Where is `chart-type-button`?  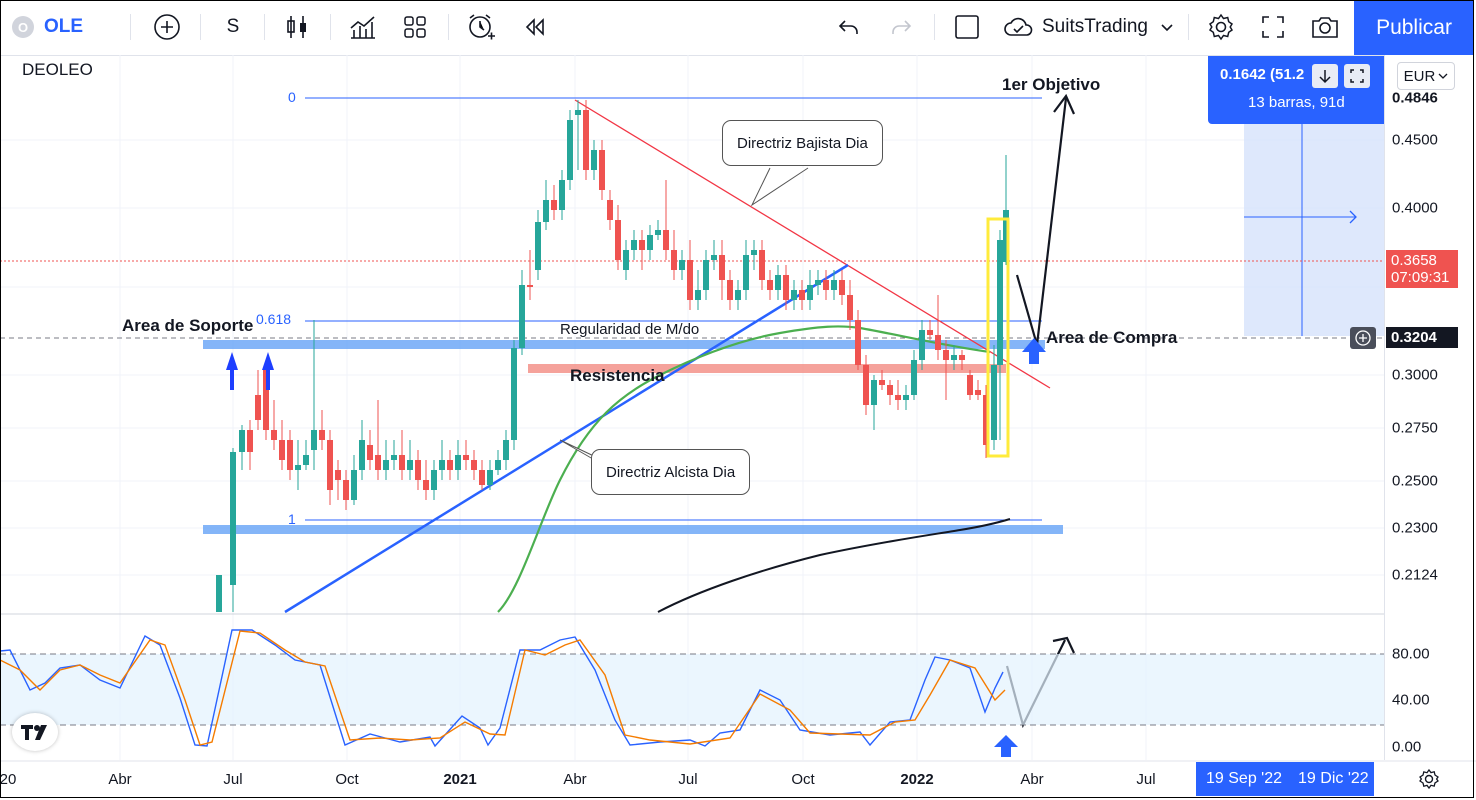 chart-type-button is located at coordinates (297, 27).